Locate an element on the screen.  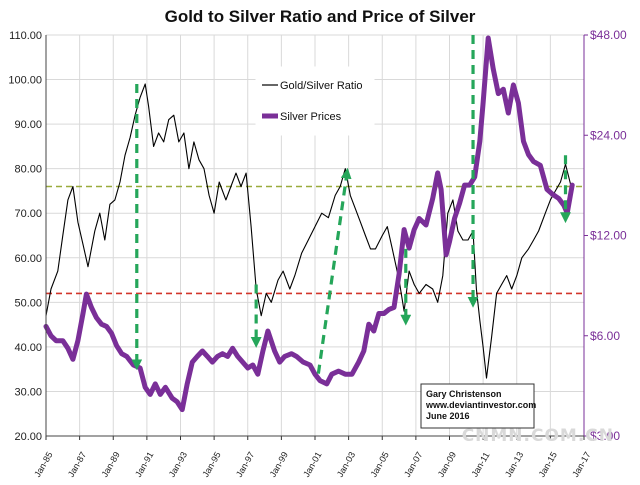
legend-label-ratio: Gold/Silver Ratio is located at coordinates (321, 86).